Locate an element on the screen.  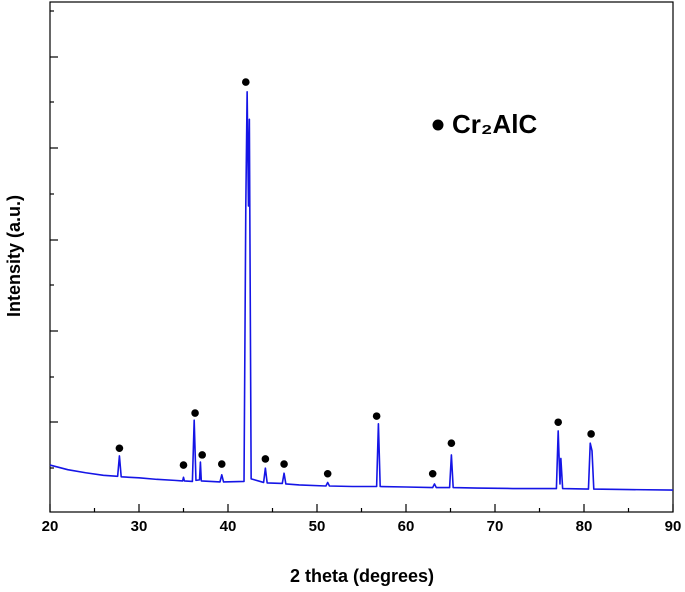
x-tick-label: 20 is located at coordinates (50, 526).